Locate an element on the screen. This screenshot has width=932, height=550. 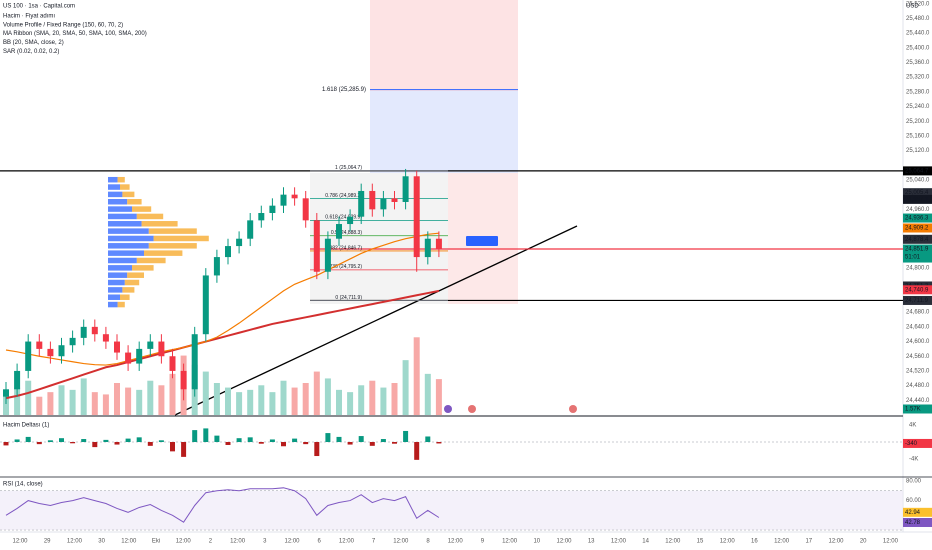
y-tick-label: 25,200.0 is located at coordinates (918, 122).